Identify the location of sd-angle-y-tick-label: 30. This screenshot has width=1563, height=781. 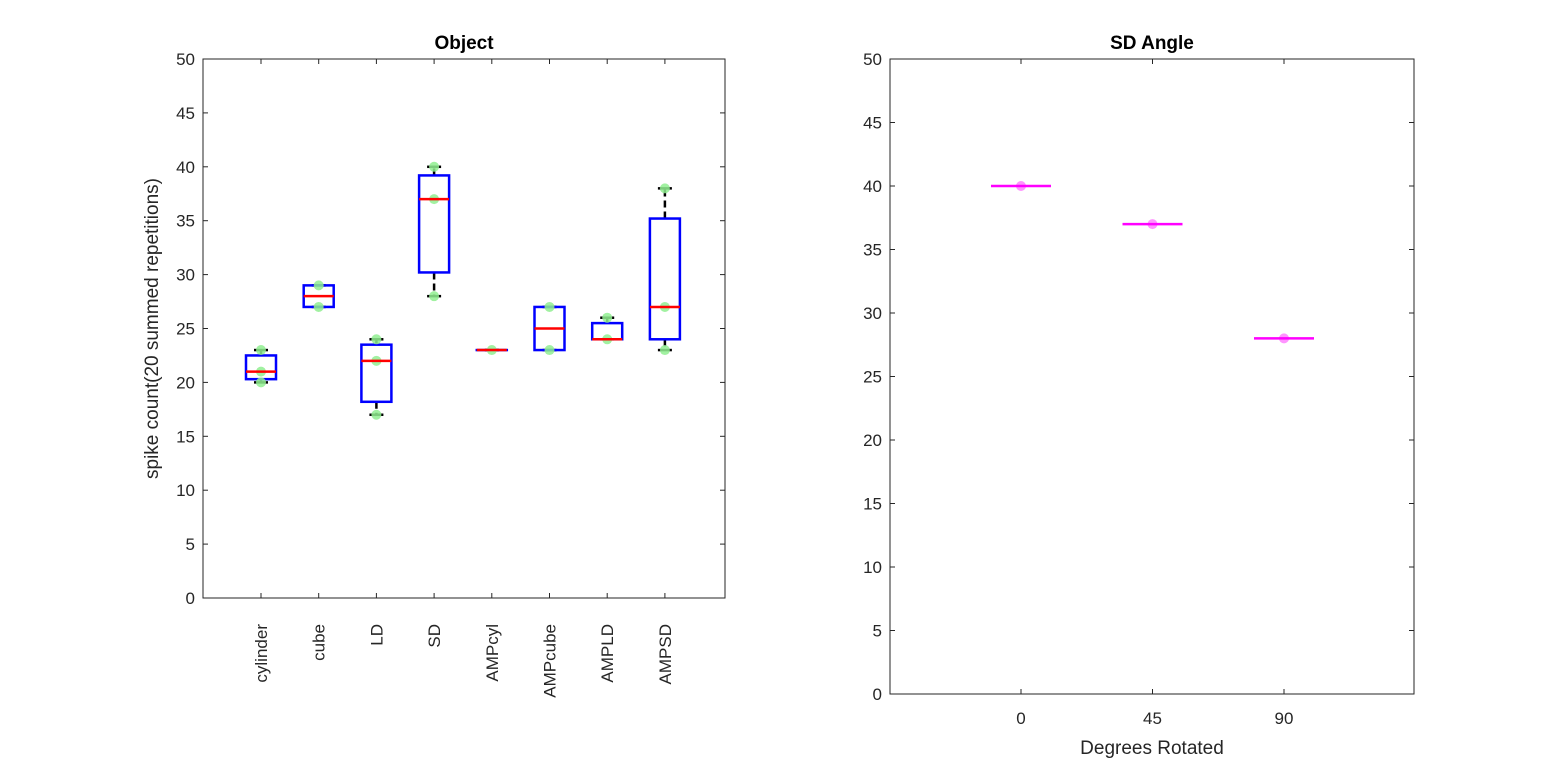
(872, 313).